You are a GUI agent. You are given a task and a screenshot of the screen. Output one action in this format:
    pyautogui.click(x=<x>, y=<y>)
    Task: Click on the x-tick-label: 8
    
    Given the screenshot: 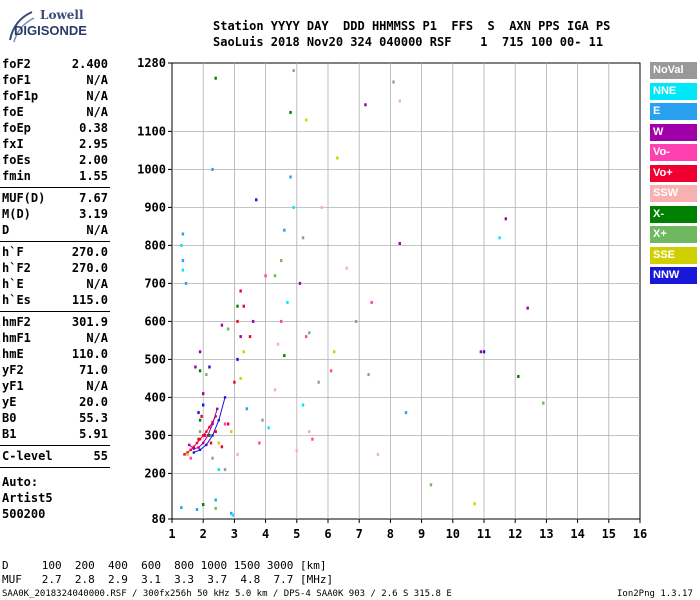 What is the action you would take?
    pyautogui.click(x=390, y=534)
    